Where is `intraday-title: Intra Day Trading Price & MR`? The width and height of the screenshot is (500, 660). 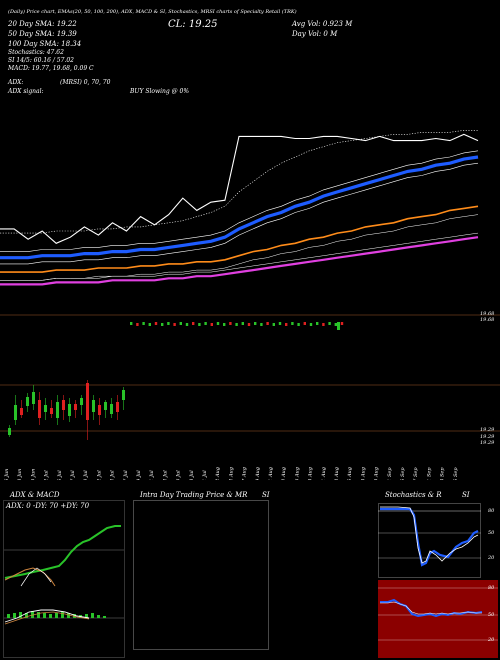
intraday-title: Intra Day Trading Price & MR is located at coordinates (194, 495).